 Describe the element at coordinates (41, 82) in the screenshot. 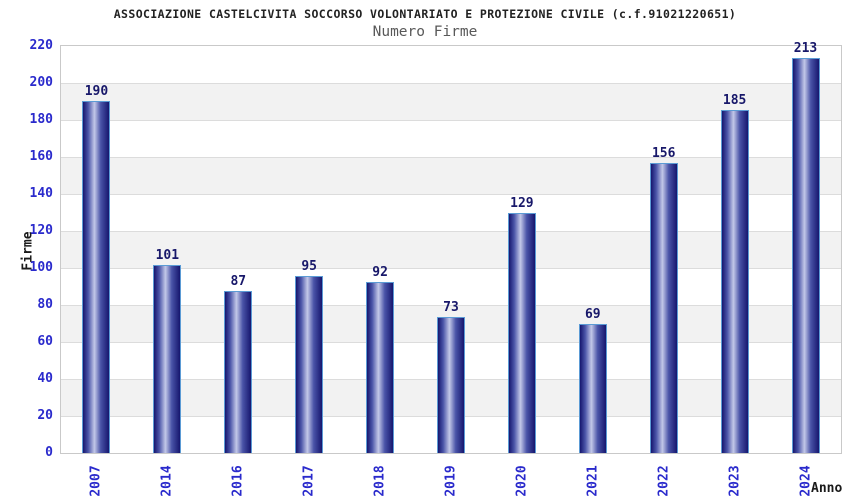

I see `y-tick-label: 200` at that location.